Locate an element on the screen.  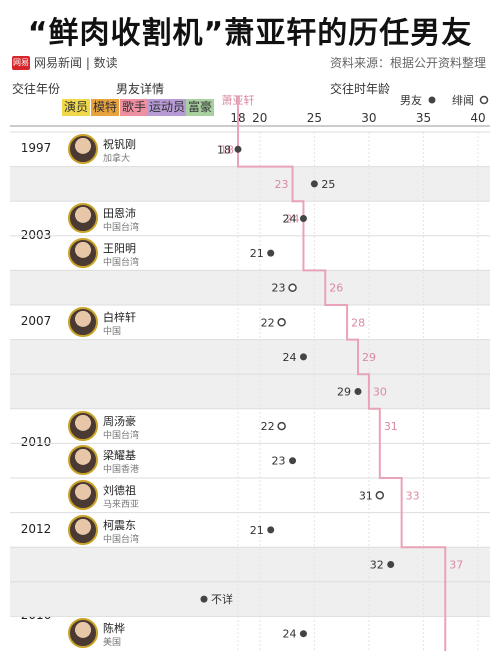
category-tag: 演员 is located at coordinates (76, 107).